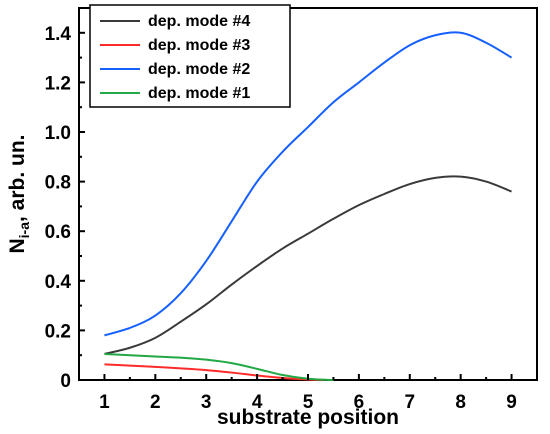 The image size is (550, 434). What do you see at coordinates (58, 331) in the screenshot?
I see `y-tick-label: 0.2` at bounding box center [58, 331].